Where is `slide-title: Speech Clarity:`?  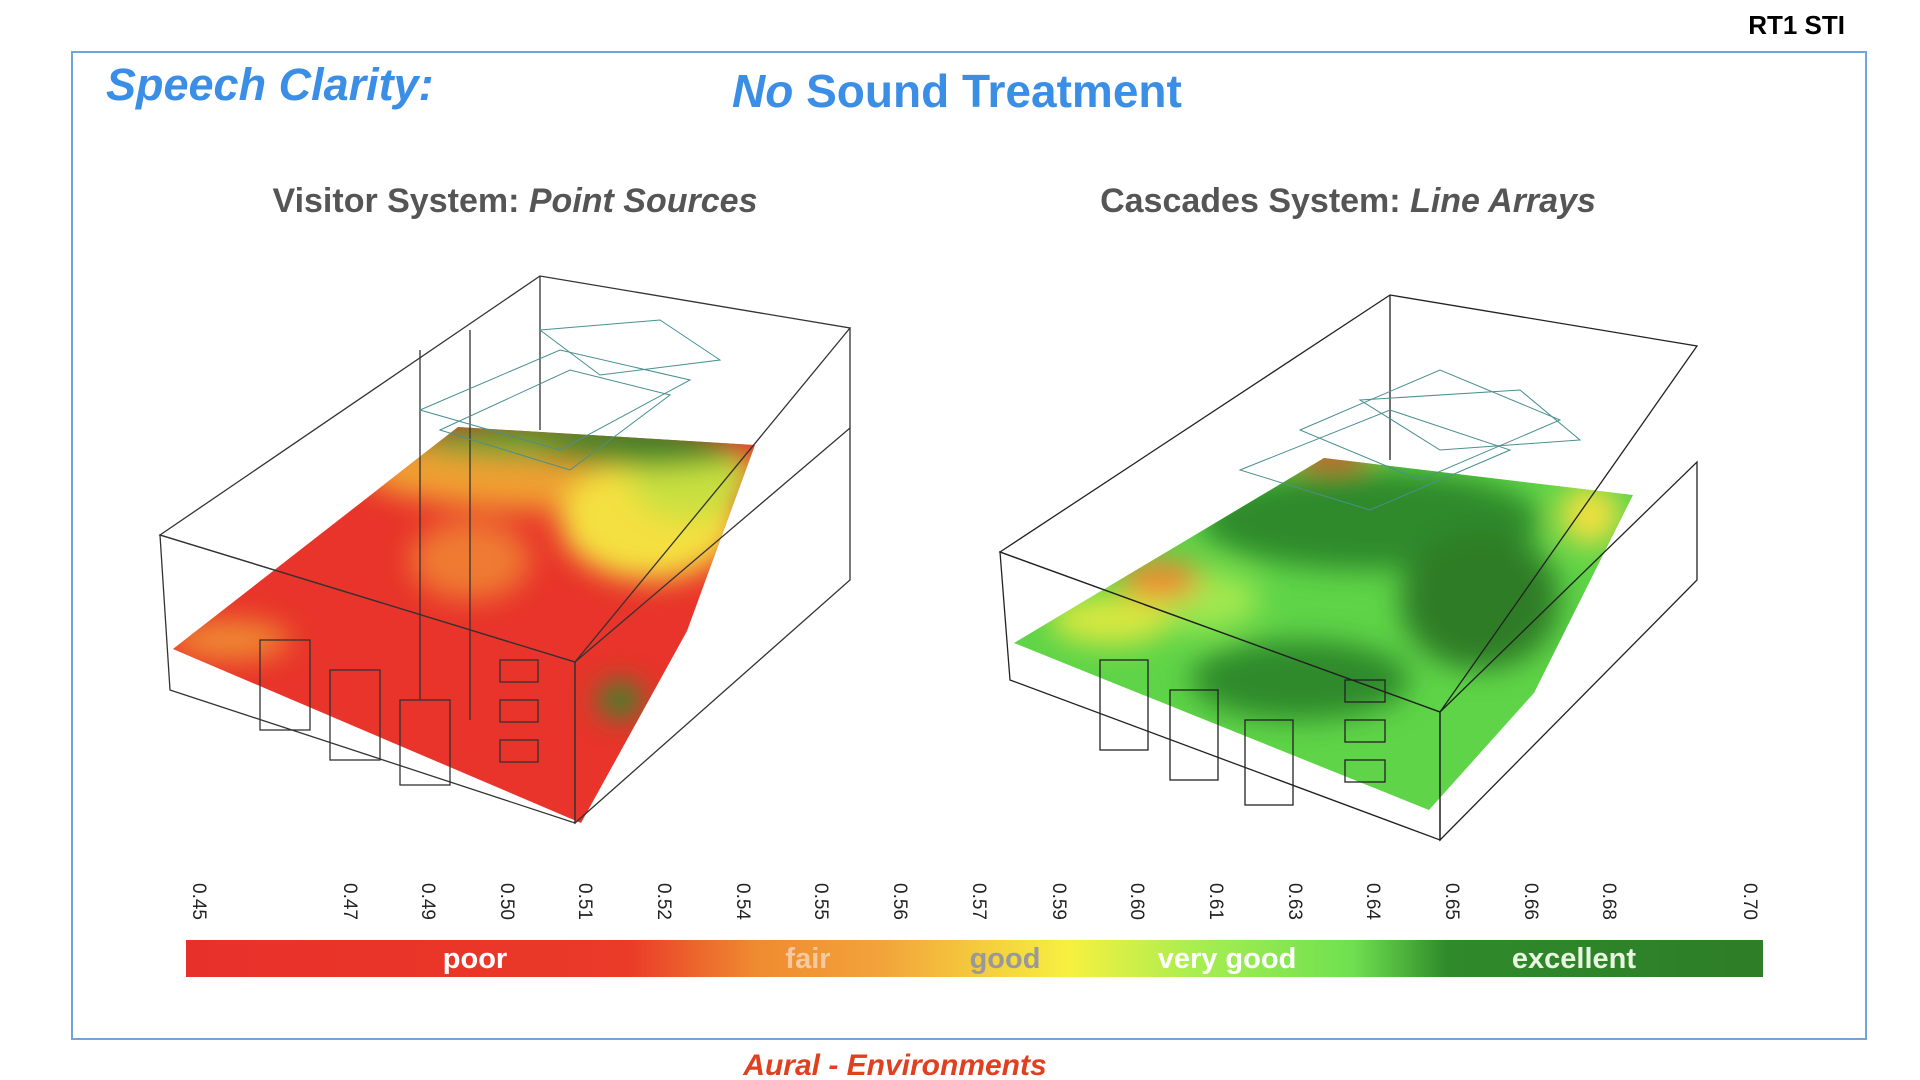
slide-title: Speech Clarity: is located at coordinates (270, 84).